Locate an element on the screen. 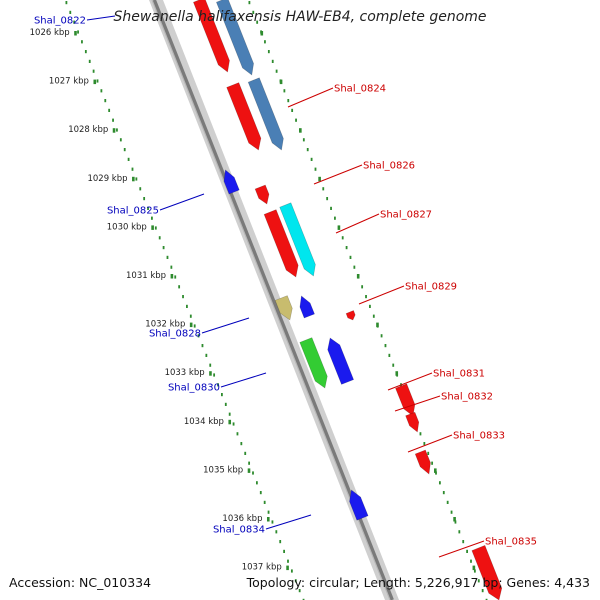  gene-label: Shal_0828 is located at coordinates (175, 334).